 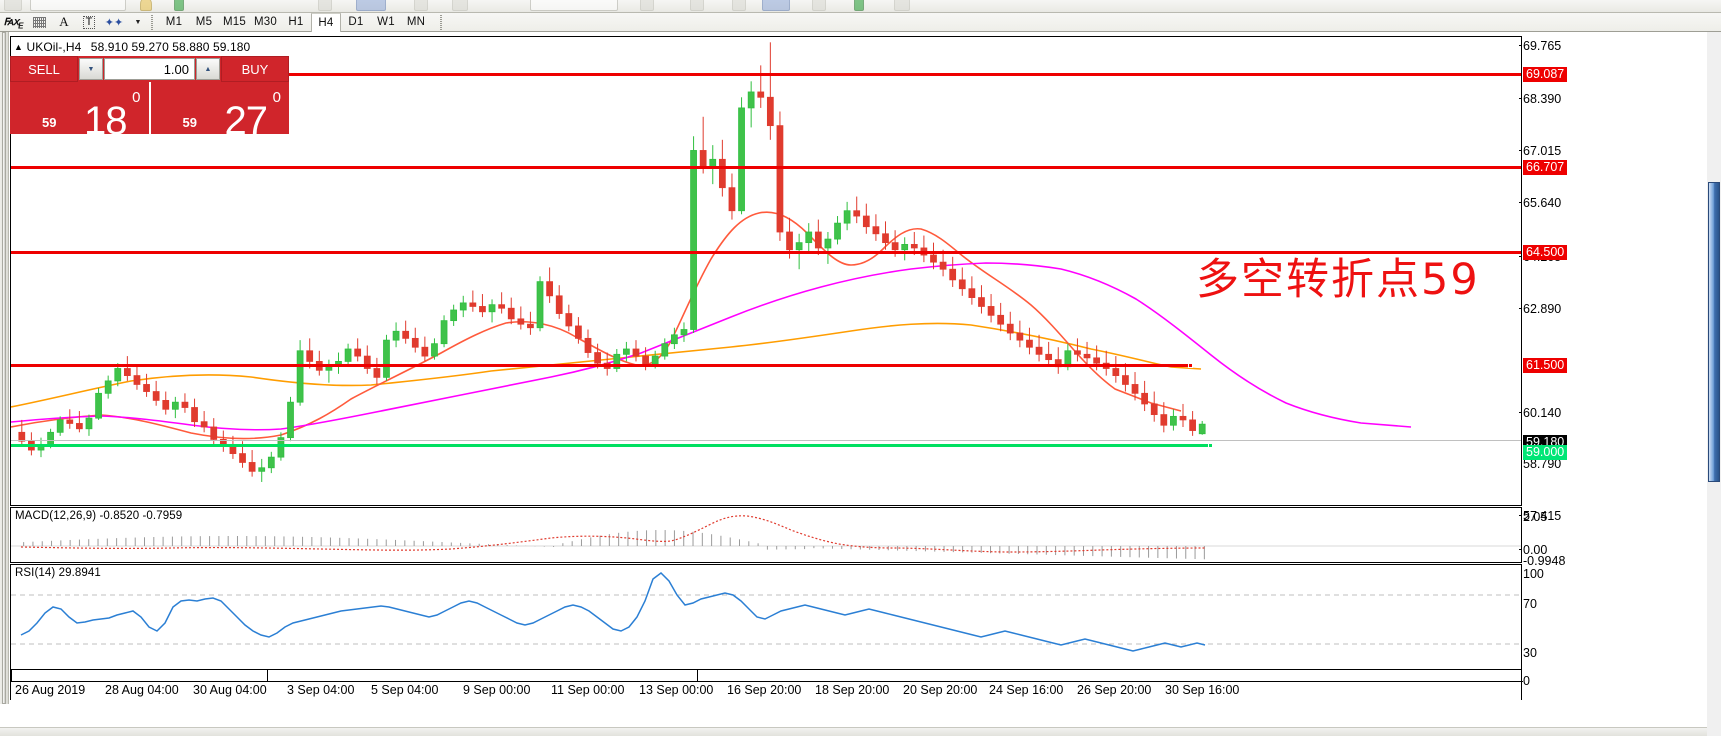 I want to click on price-axis-tick: 62.890, so click(x=1540, y=309).